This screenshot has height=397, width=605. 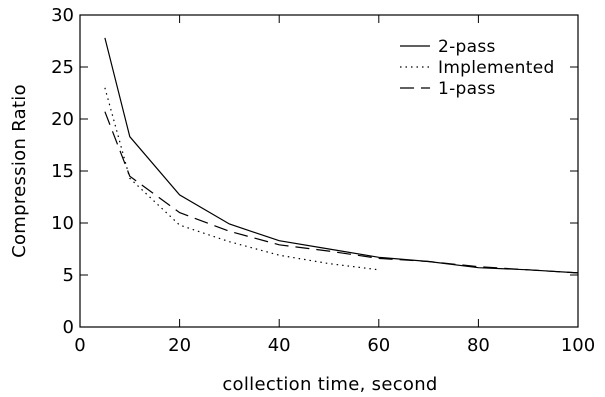 I want to click on x-tick-label: 40, so click(x=279, y=345).